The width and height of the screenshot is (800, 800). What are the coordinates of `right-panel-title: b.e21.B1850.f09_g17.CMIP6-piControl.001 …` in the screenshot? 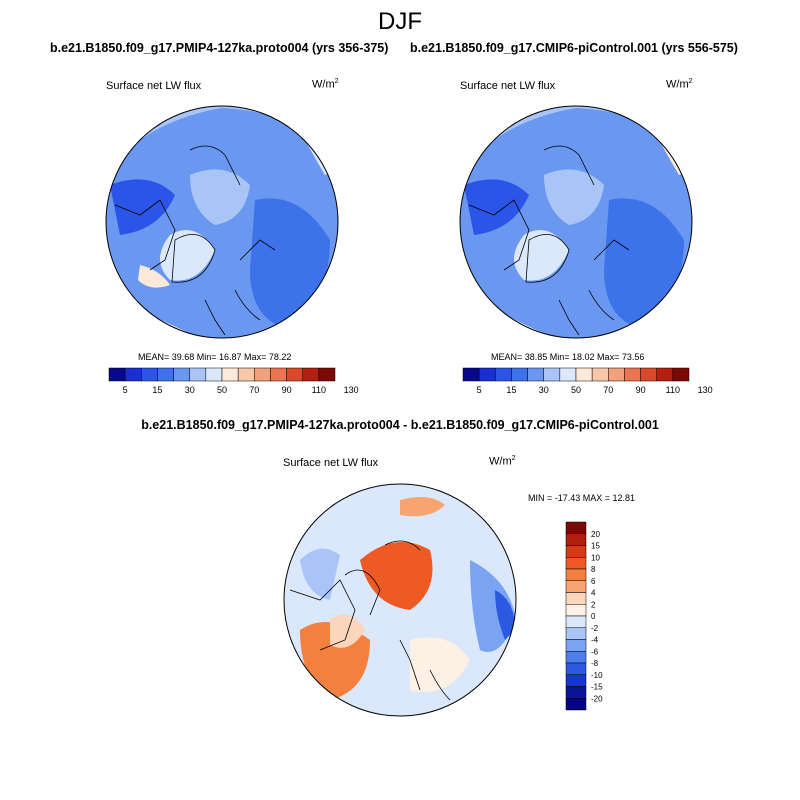 It's located at (574, 48).